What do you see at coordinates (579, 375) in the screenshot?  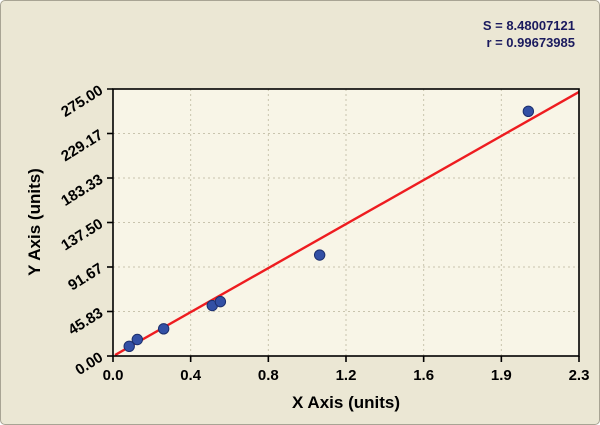 I see `x-tick-label: 2.3` at bounding box center [579, 375].